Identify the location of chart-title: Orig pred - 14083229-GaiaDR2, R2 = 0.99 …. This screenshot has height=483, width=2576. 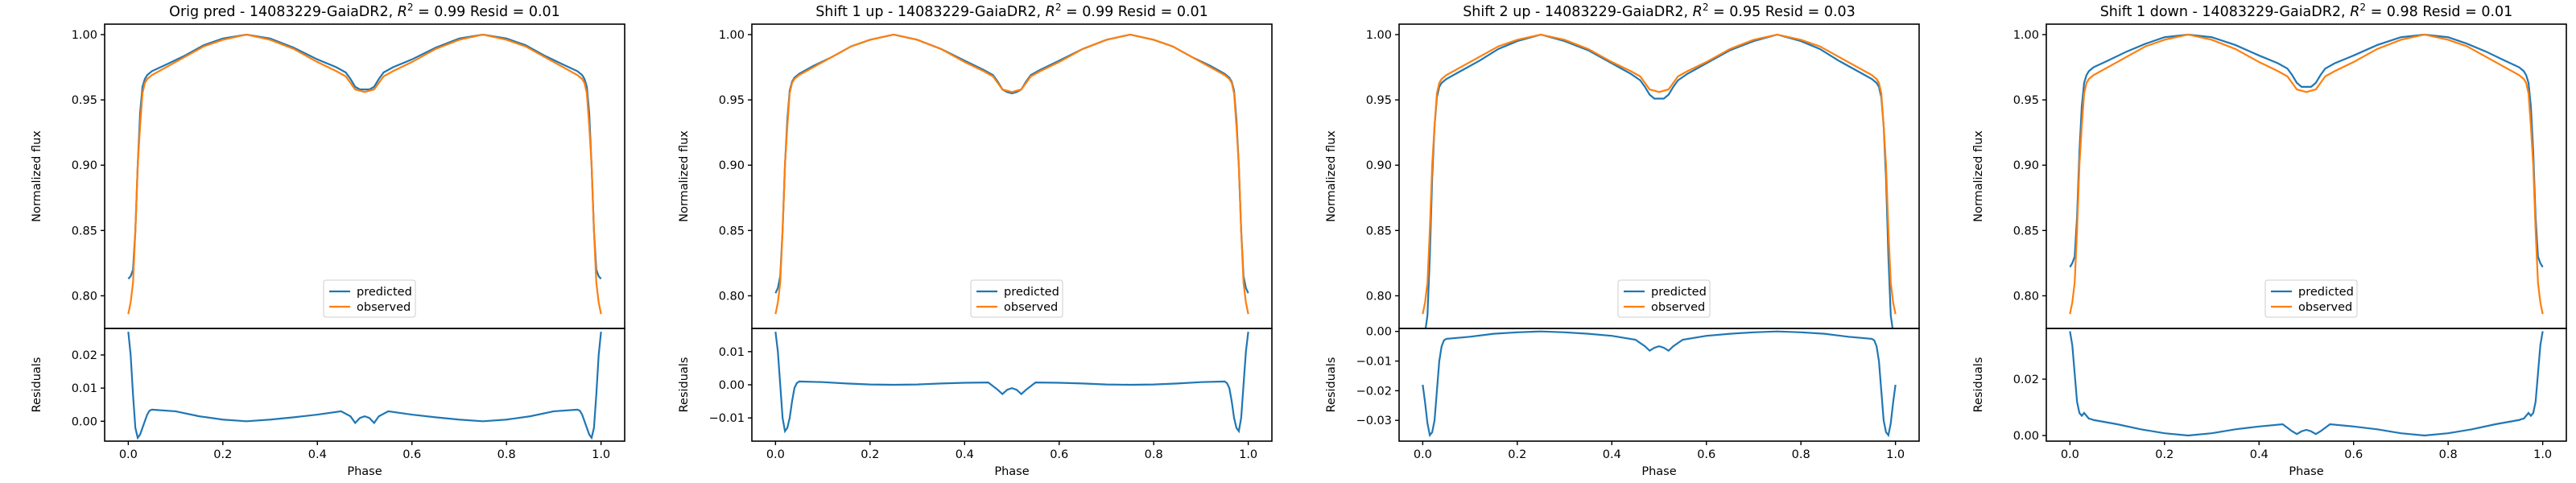
(364, 11).